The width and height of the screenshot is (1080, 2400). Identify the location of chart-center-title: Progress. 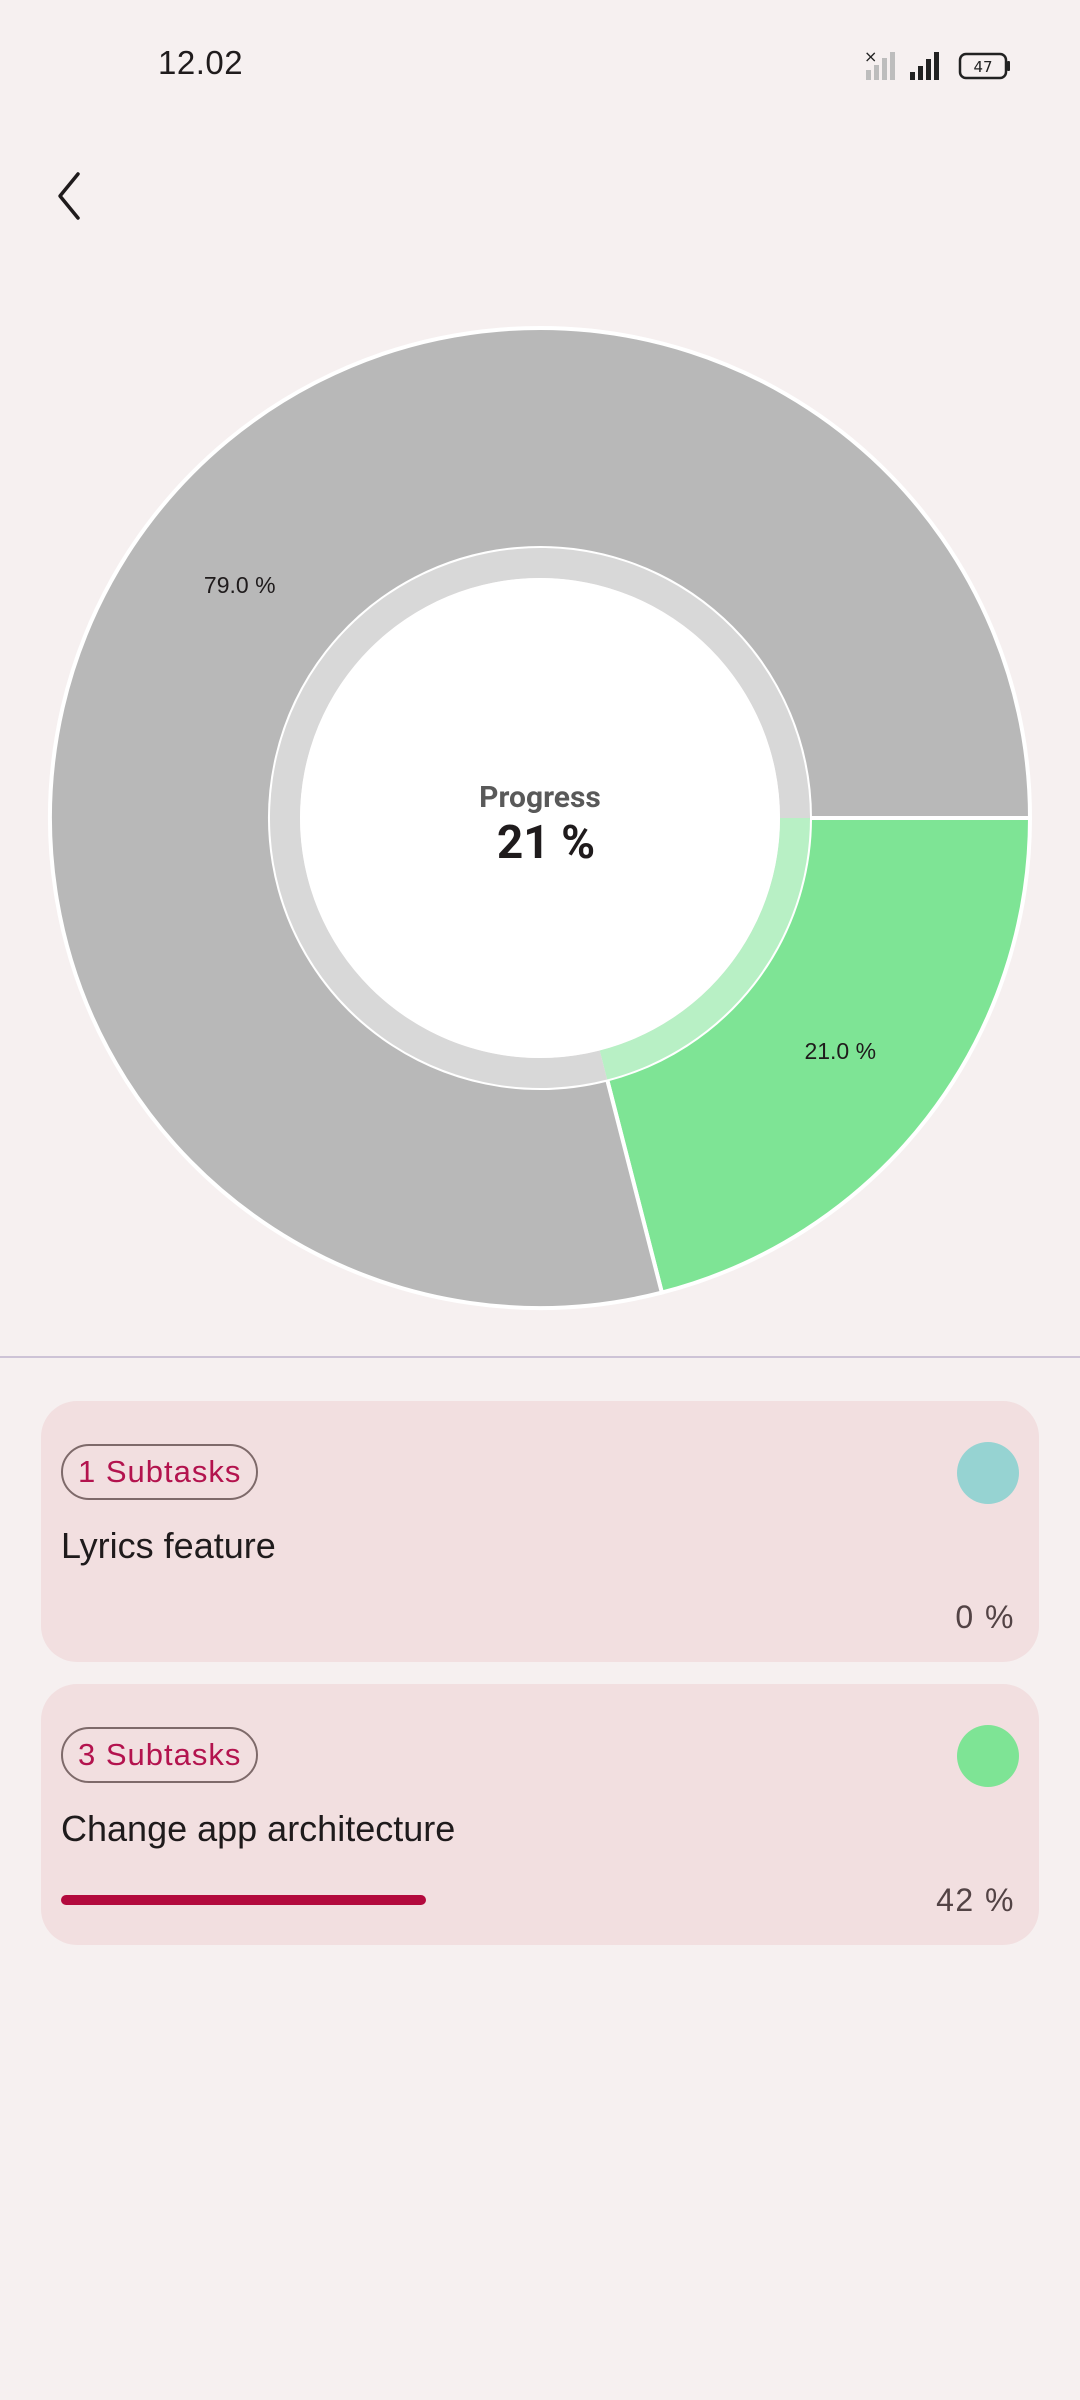
(540, 797).